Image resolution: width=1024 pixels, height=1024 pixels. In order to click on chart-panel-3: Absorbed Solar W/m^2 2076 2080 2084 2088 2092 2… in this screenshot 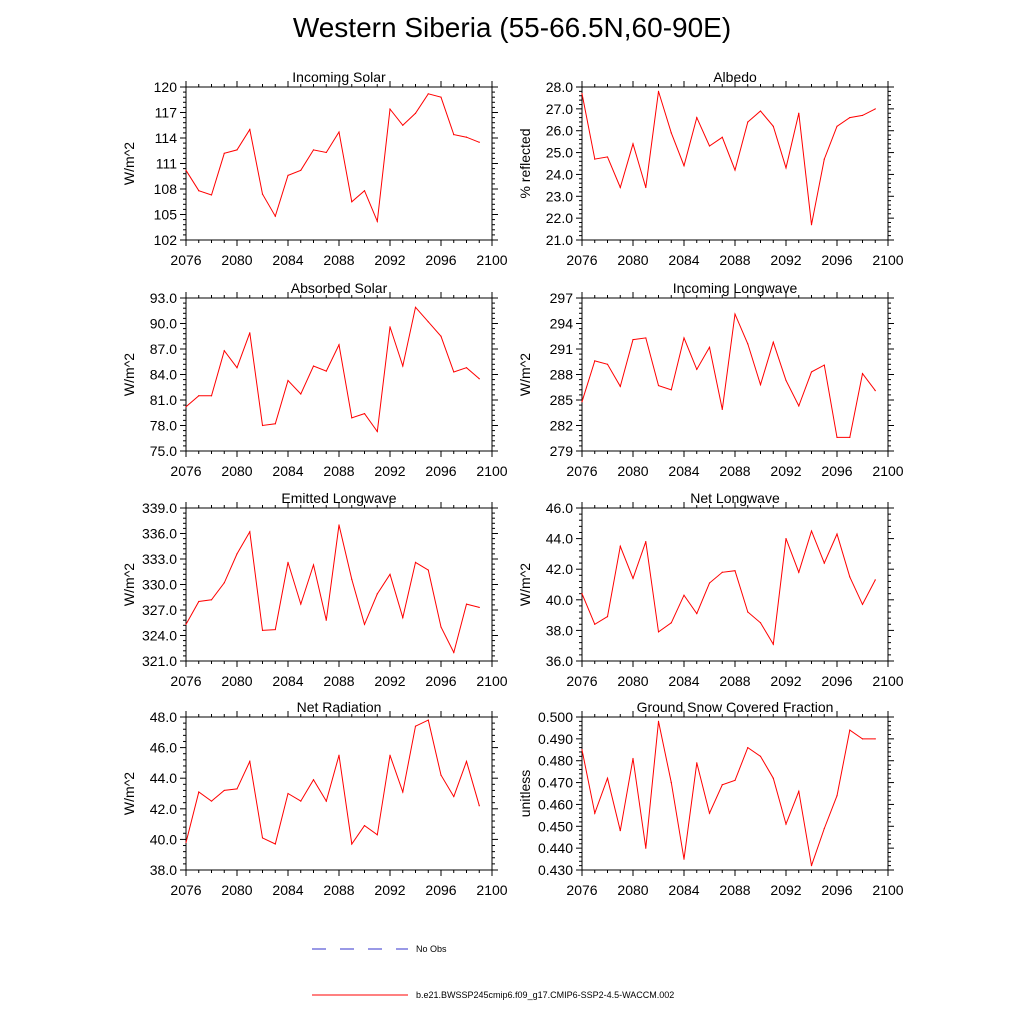, I will do `click(314, 379)`.